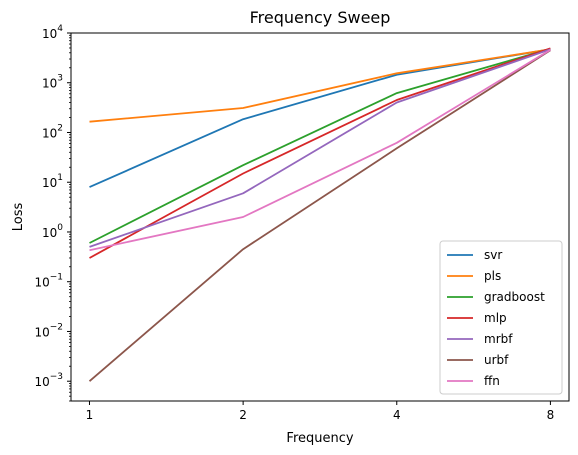  I want to click on y-tick-label: 10⁴, so click(52, 32).